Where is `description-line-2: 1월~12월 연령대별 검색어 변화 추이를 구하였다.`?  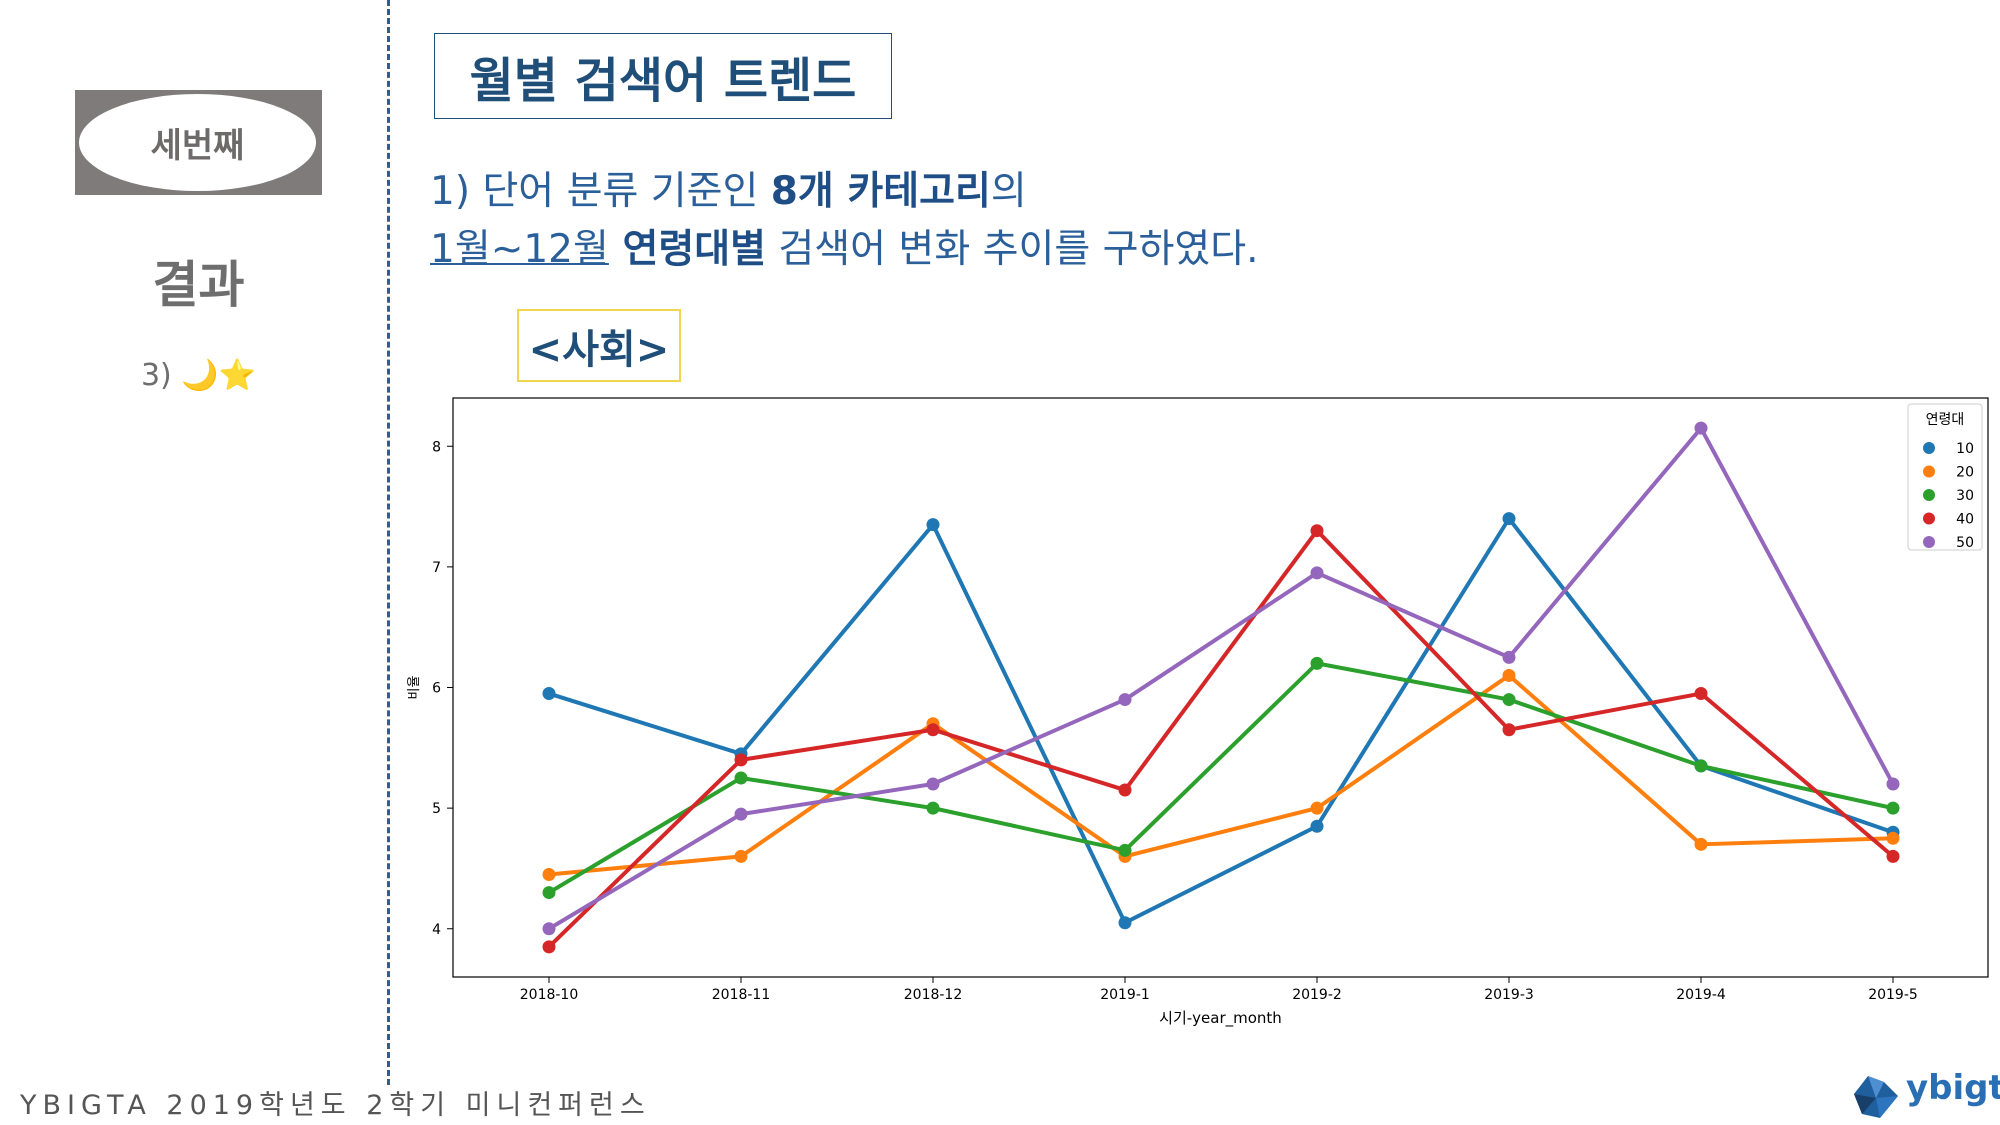 description-line-2: 1월~12월 연령대별 검색어 변화 추이를 구하였다. is located at coordinates (844, 246).